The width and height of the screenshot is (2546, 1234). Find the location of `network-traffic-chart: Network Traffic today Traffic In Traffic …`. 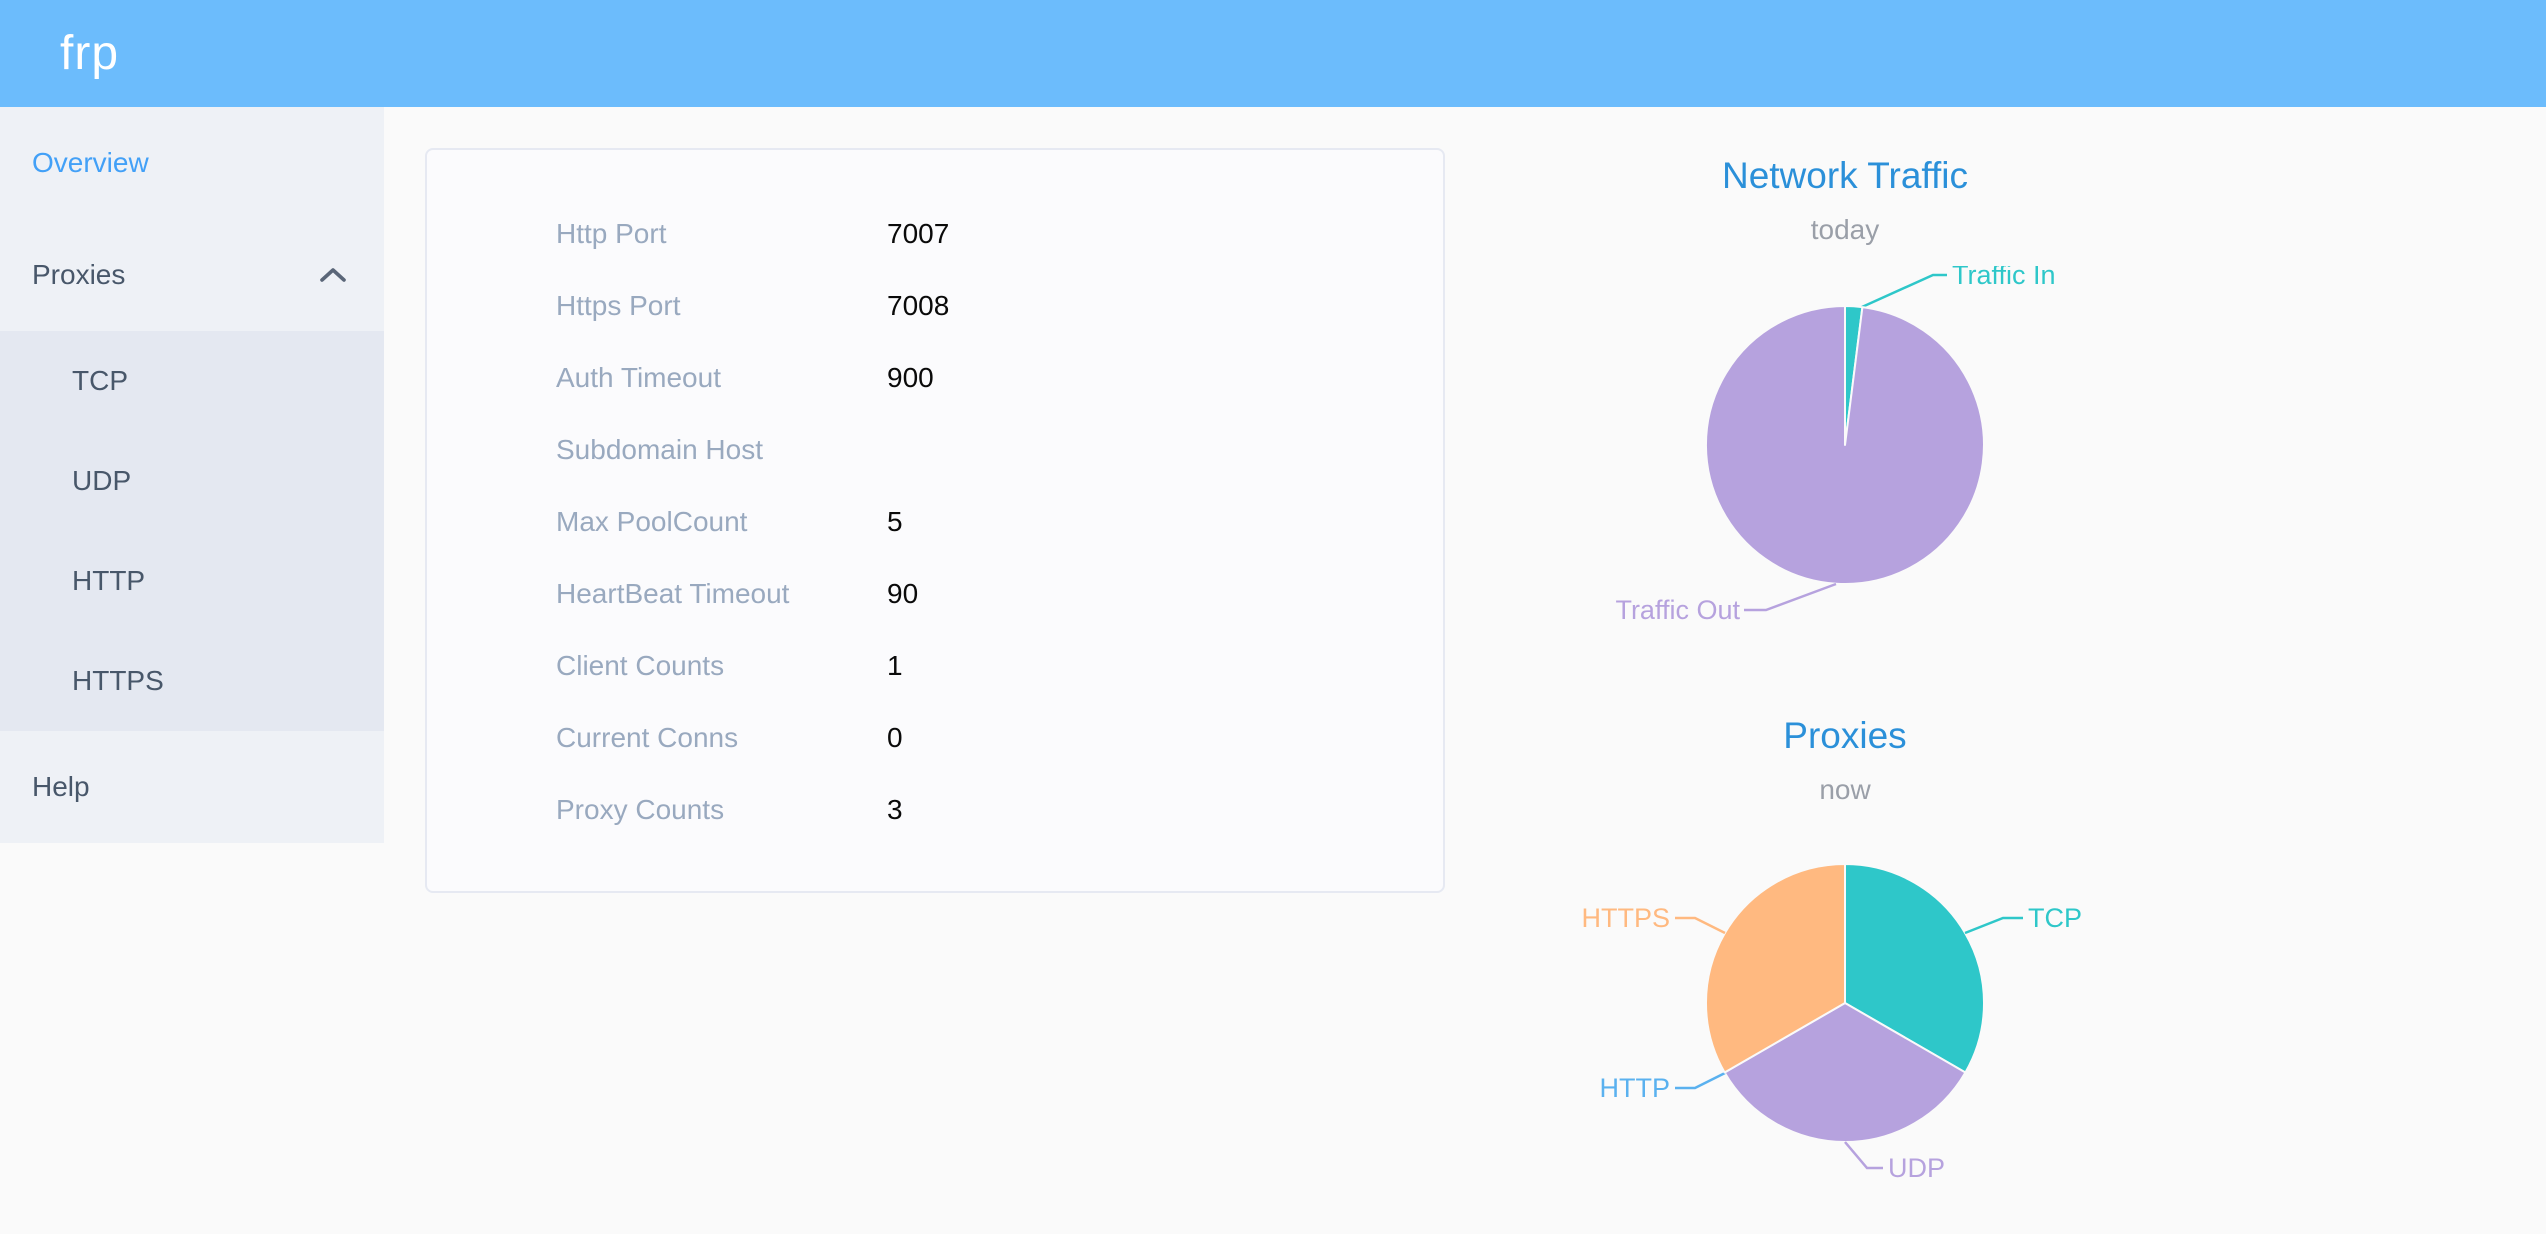

network-traffic-chart: Network Traffic today Traffic In Traffic … is located at coordinates (1845, 389).